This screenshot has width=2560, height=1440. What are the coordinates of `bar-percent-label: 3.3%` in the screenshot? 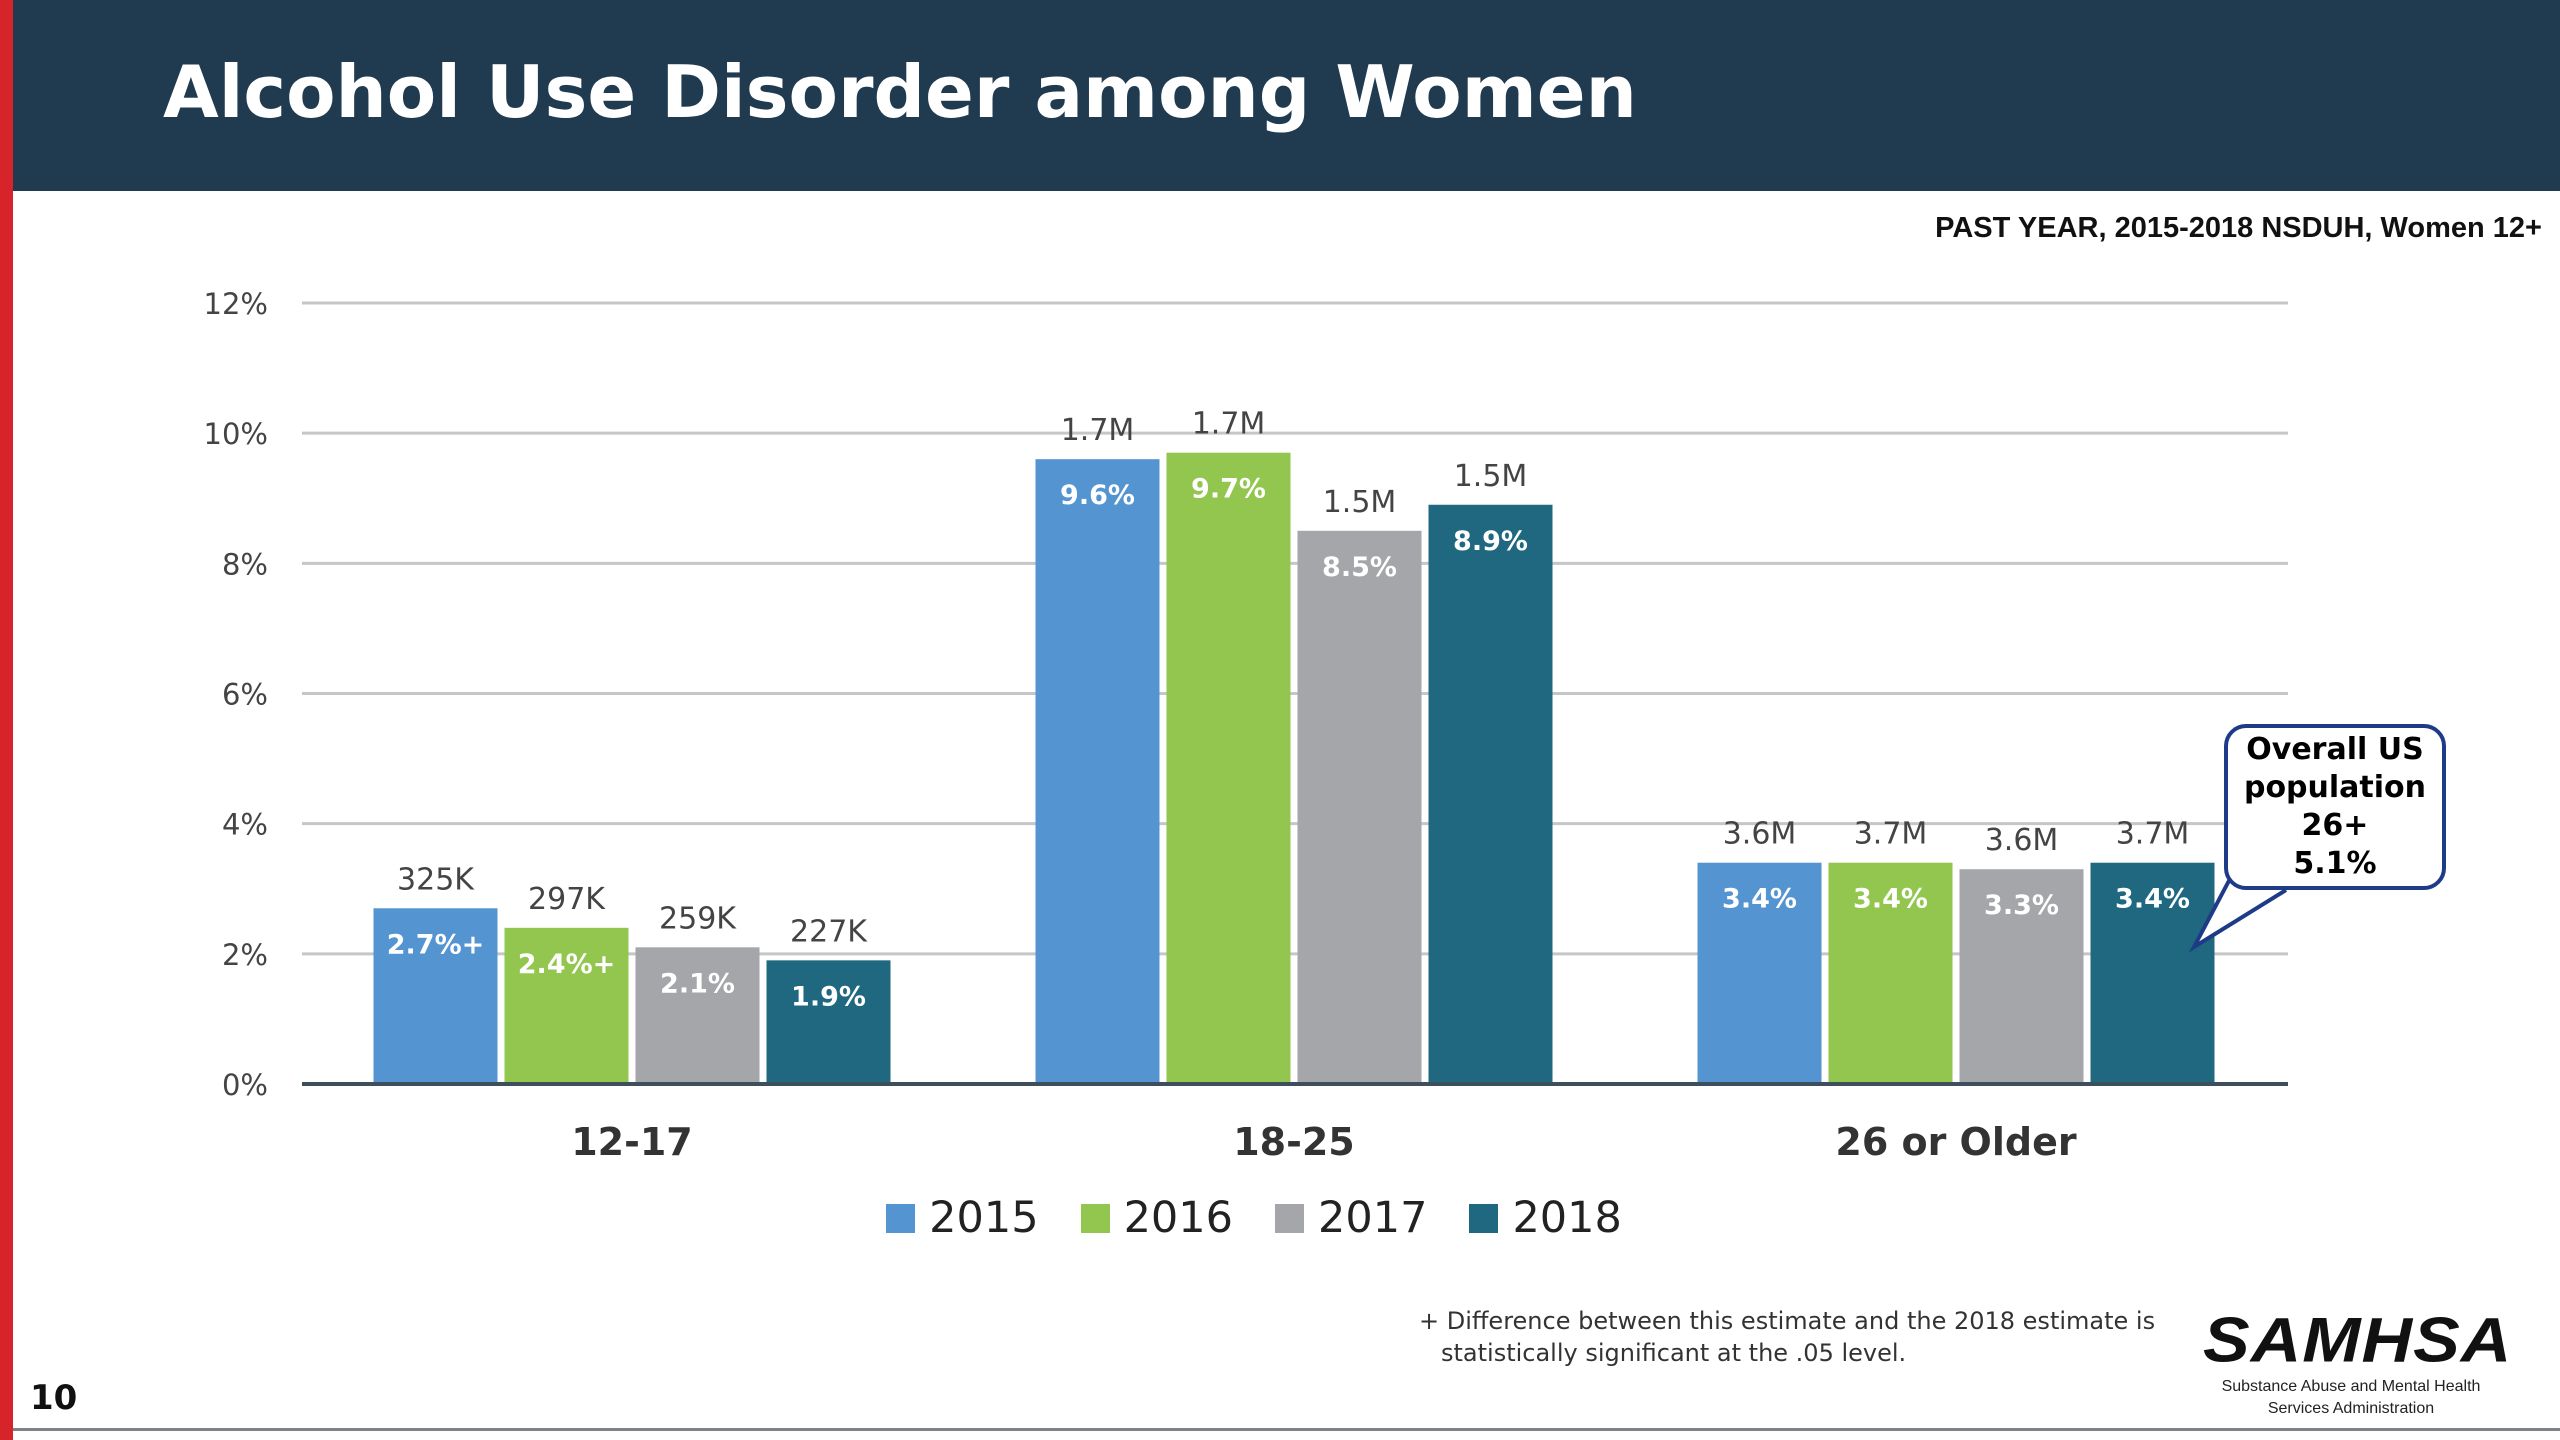 It's located at (2021, 905).